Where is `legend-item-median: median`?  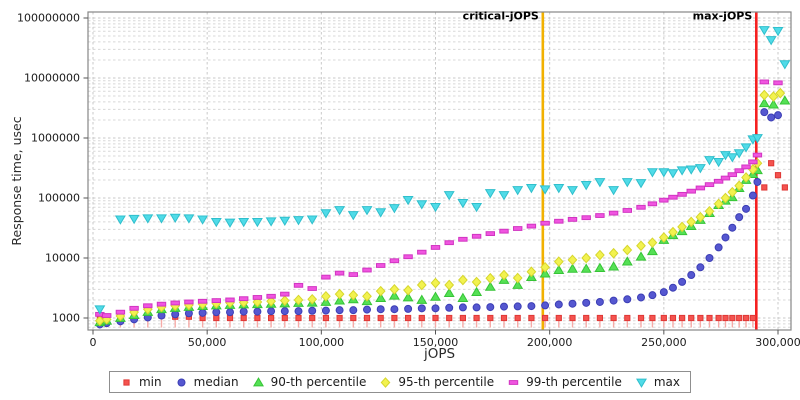 legend-item-median: median is located at coordinates (207, 382).